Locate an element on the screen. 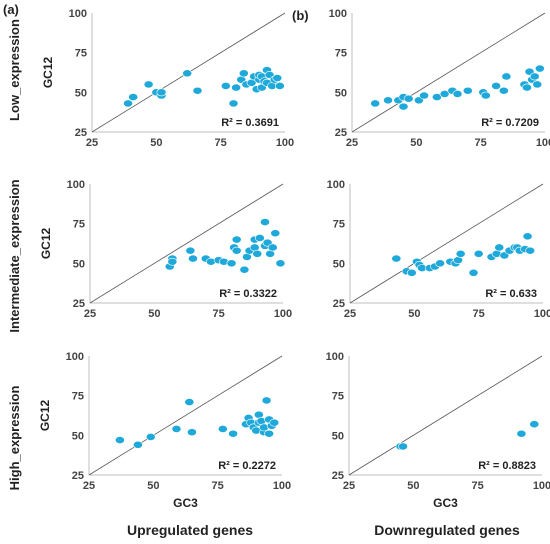  scatter-panel-6: 25 50 75 100 25 50 75 100 R² = 0.8823 GC3 is located at coordinates (438, 430).